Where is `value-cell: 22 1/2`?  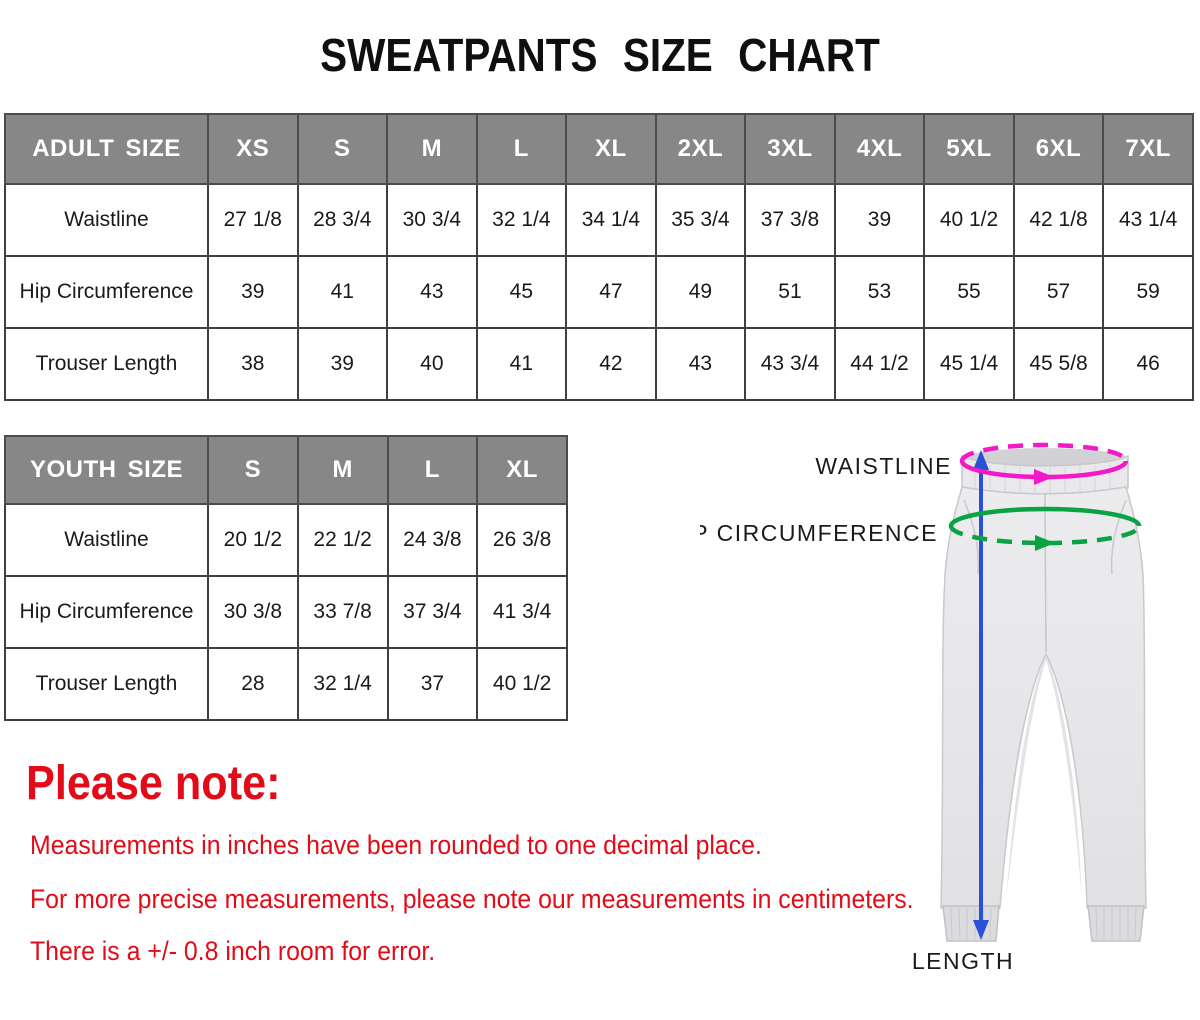 value-cell: 22 1/2 is located at coordinates (342, 540).